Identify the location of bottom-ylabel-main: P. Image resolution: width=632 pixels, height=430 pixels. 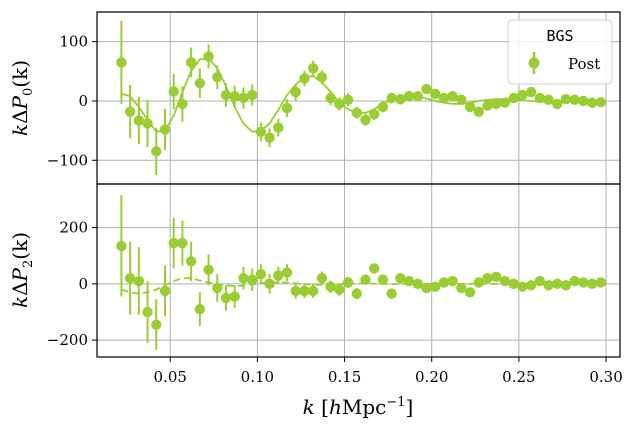
(20, 274).